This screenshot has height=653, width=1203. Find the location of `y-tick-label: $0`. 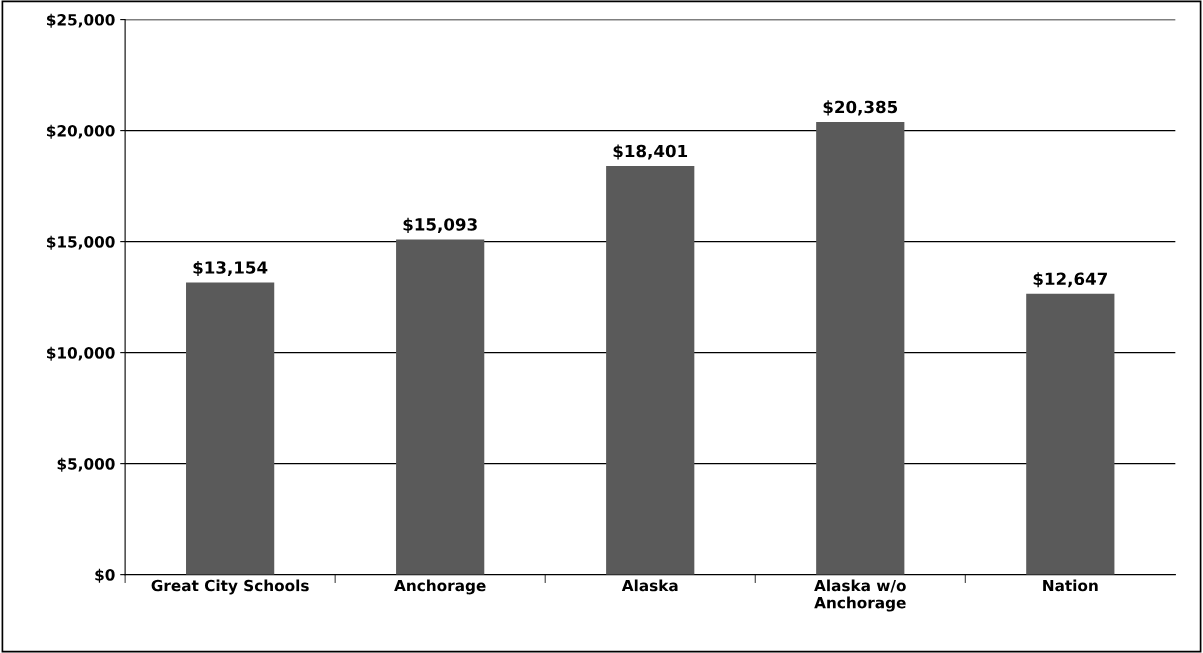

y-tick-label: $0 is located at coordinates (105, 575).